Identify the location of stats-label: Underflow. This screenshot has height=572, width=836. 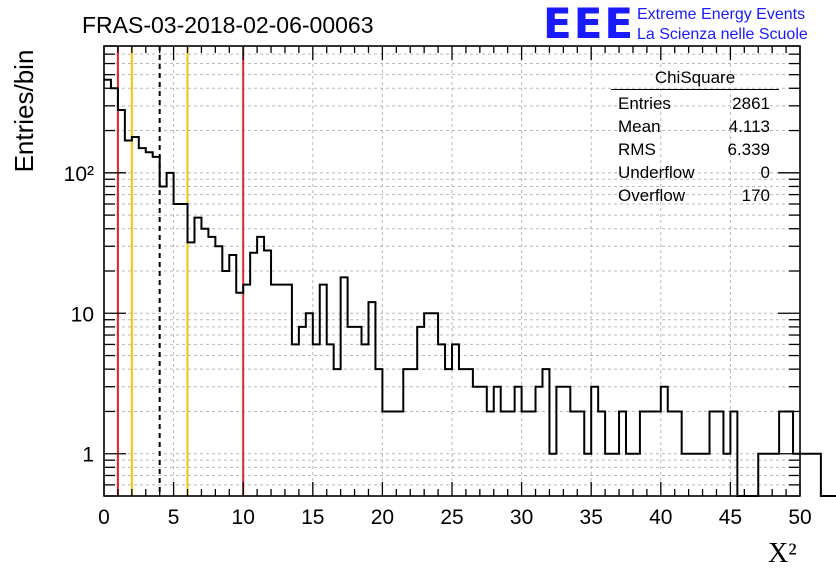
(656, 172).